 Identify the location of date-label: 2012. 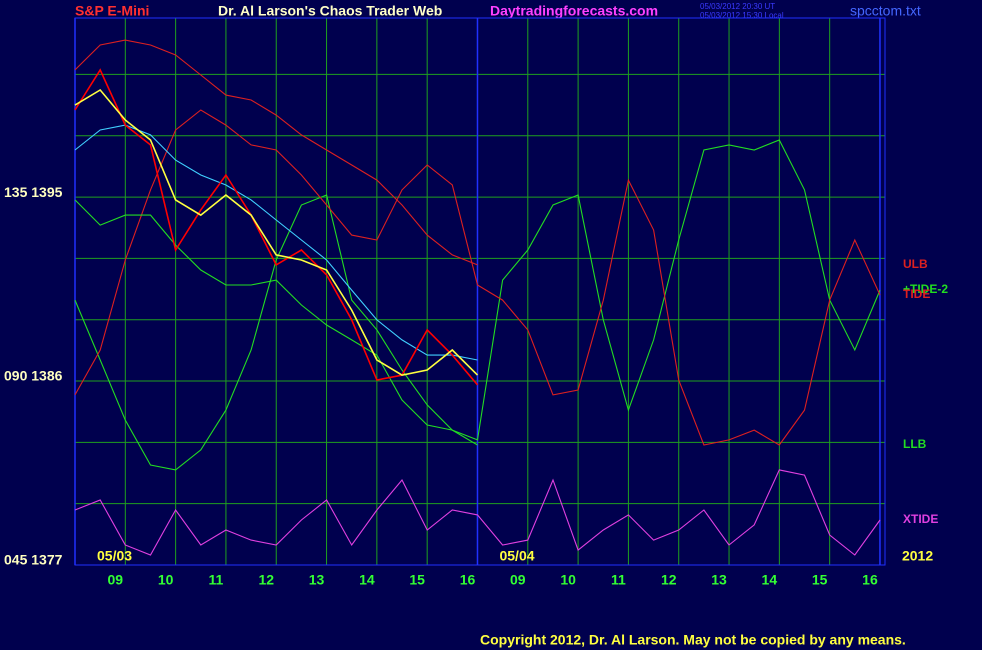
(917, 556).